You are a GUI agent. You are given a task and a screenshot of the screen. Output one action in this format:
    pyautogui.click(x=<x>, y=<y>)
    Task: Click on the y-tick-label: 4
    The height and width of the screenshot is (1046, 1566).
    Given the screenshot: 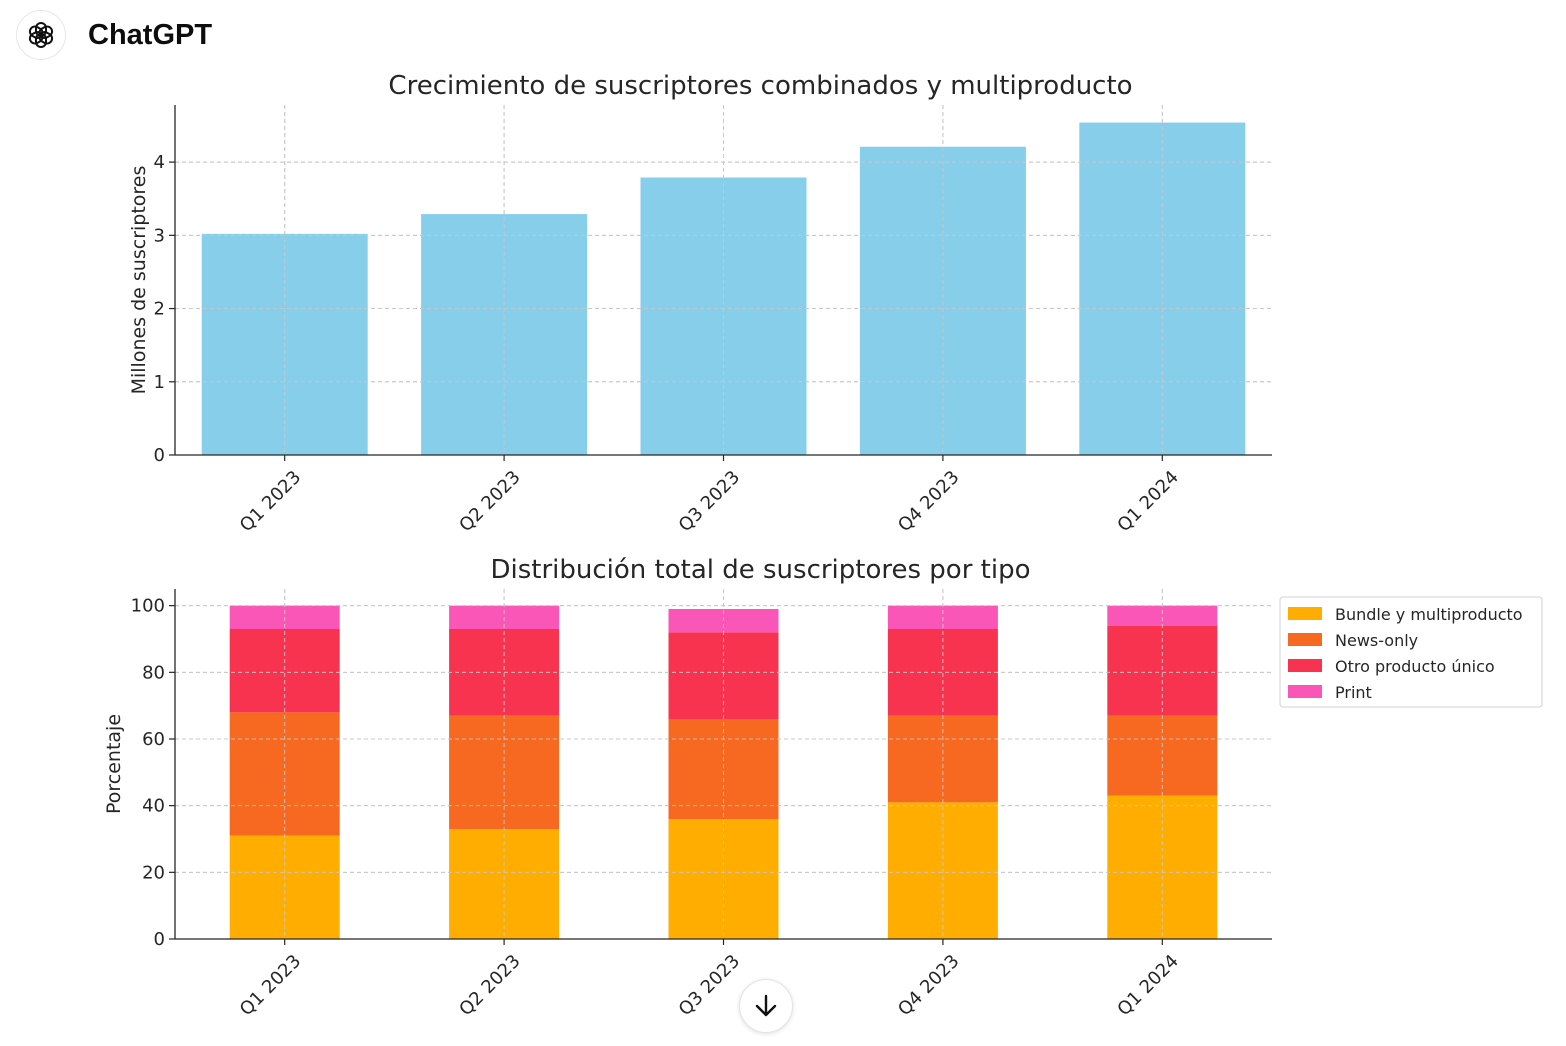 What is the action you would take?
    pyautogui.click(x=159, y=162)
    